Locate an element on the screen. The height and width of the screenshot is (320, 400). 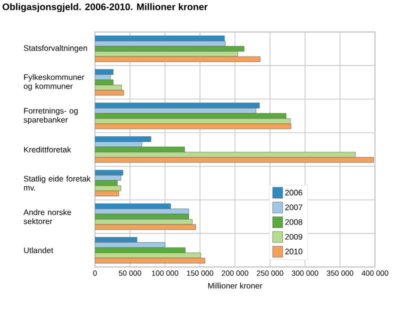
y-tick-label: Utlandet is located at coordinates (39, 250).